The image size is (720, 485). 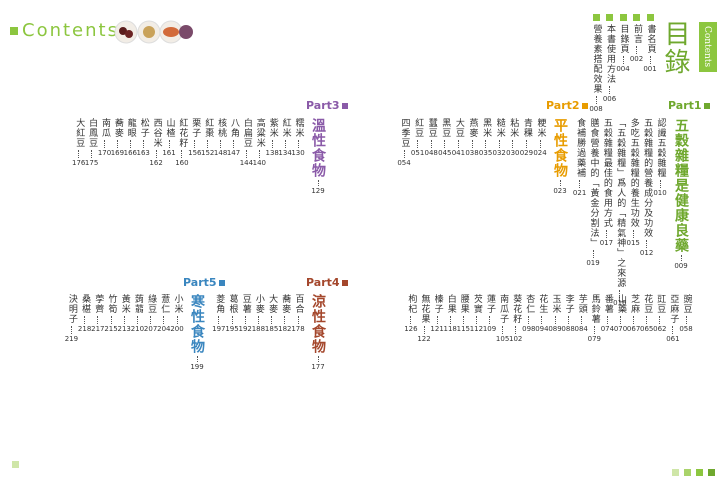 I want to click on entry-name: 食補勝過藥補, so click(x=580, y=148).